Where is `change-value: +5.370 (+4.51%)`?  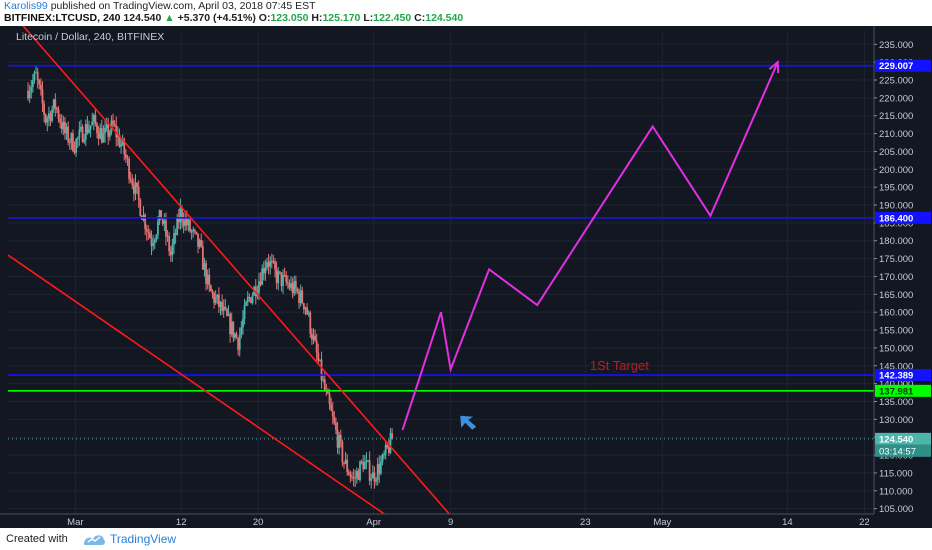
change-value: +5.370 (+4.51%) is located at coordinates (216, 18).